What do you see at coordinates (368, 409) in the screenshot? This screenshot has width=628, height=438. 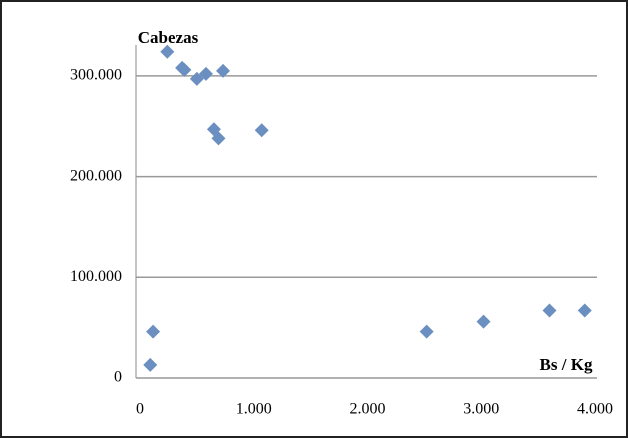 I see `x-tick-label: 2.000` at bounding box center [368, 409].